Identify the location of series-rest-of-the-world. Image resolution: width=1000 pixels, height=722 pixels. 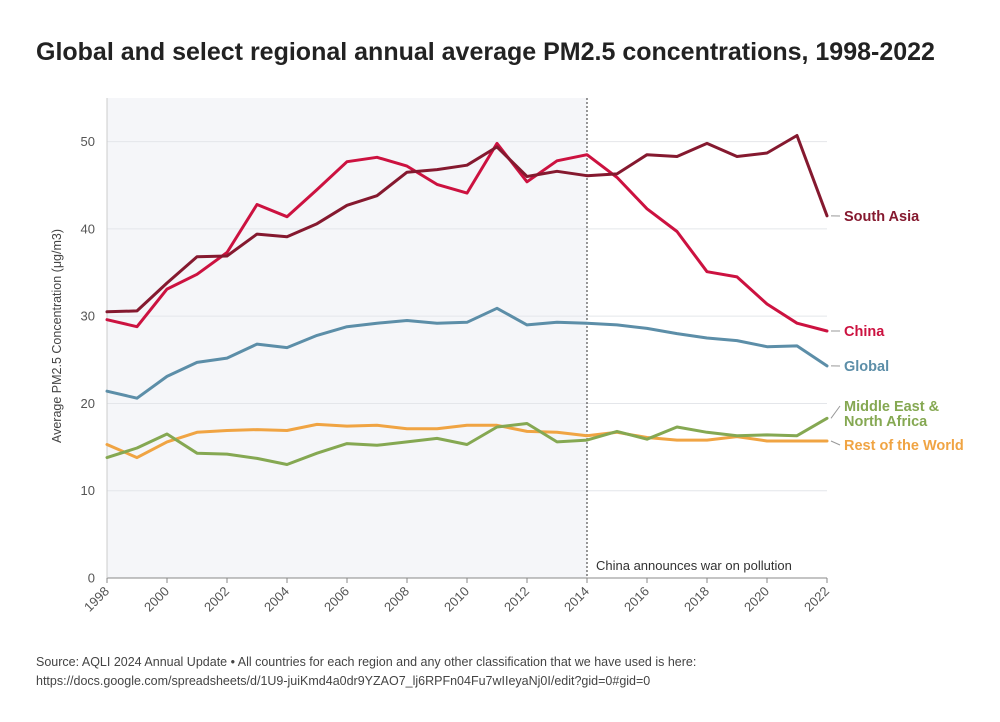
(467, 441).